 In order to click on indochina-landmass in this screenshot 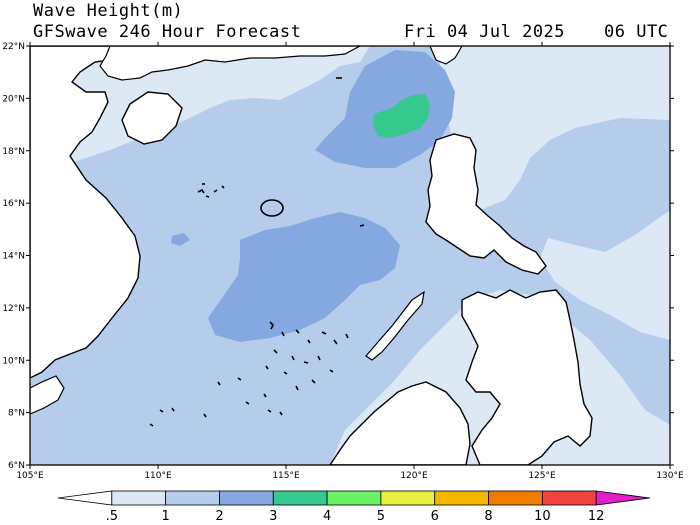, I will do `click(85, 212)`.